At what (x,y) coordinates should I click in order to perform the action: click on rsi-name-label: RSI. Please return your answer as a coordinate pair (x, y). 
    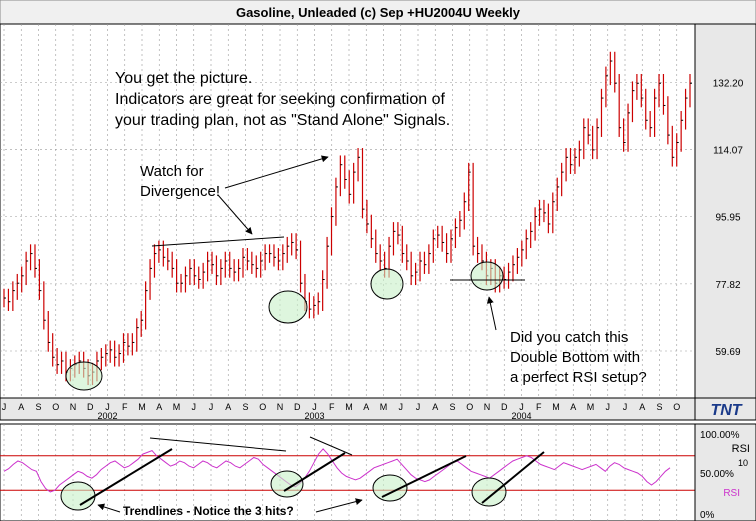
    Looking at the image, I should click on (741, 449).